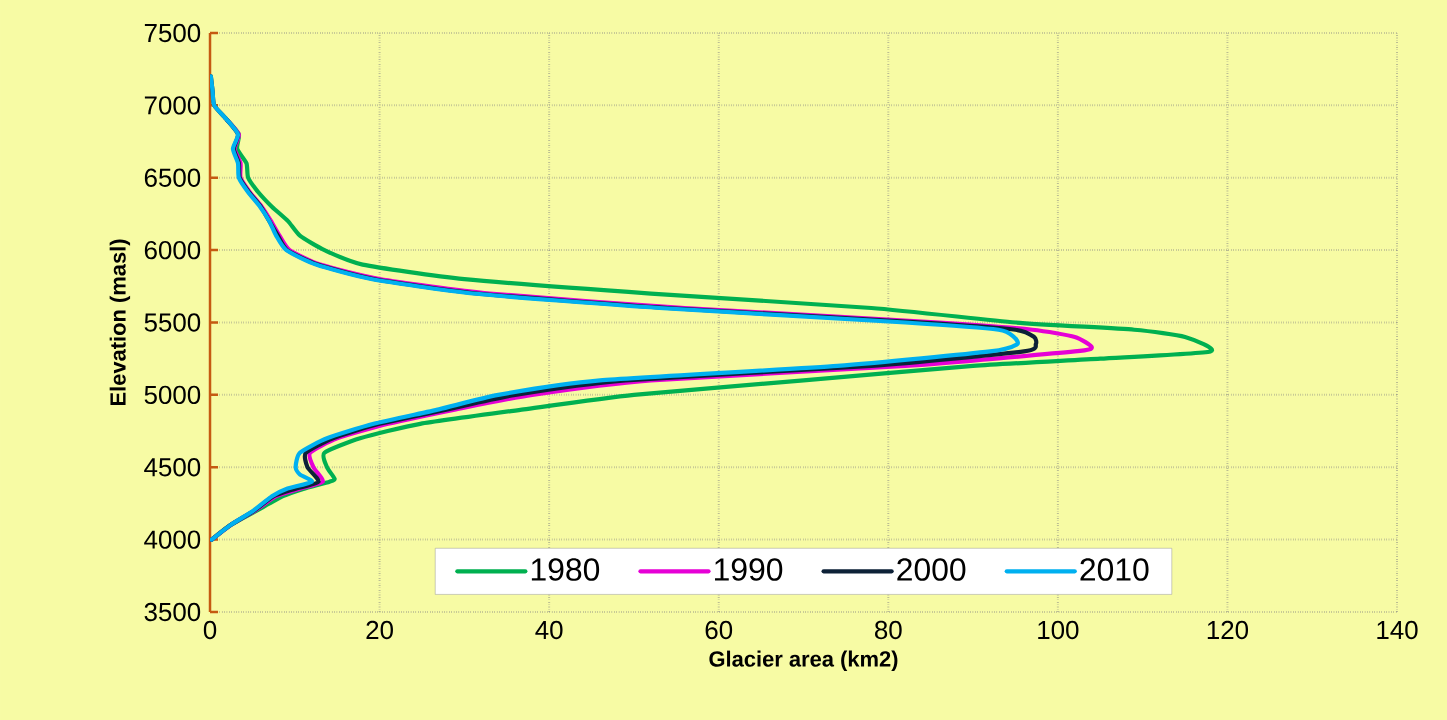 The width and height of the screenshot is (1447, 720). I want to click on x-tick-label: 100, so click(1058, 630).